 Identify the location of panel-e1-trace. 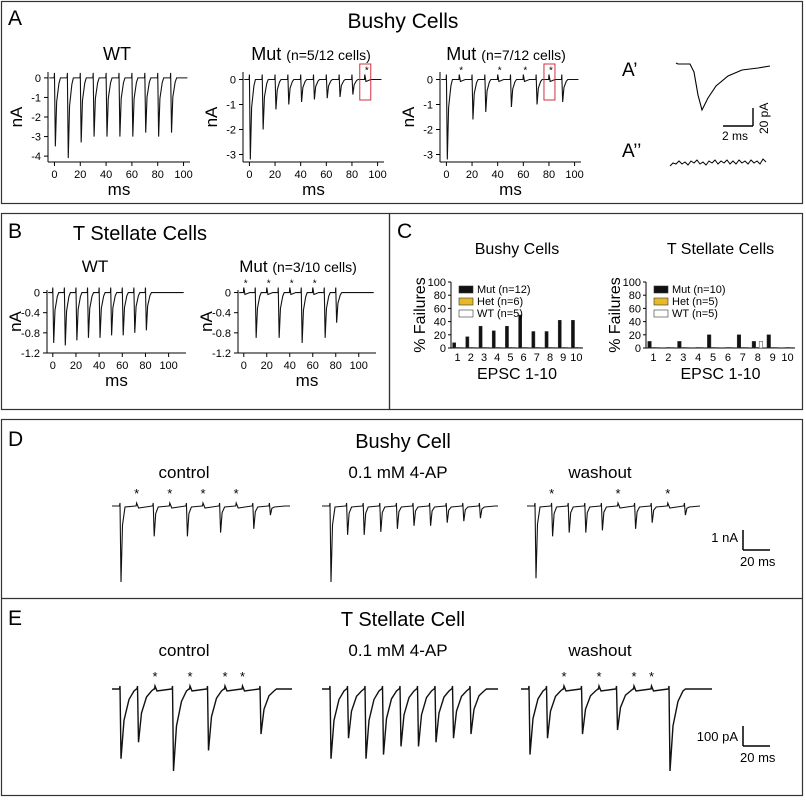
(202, 727).